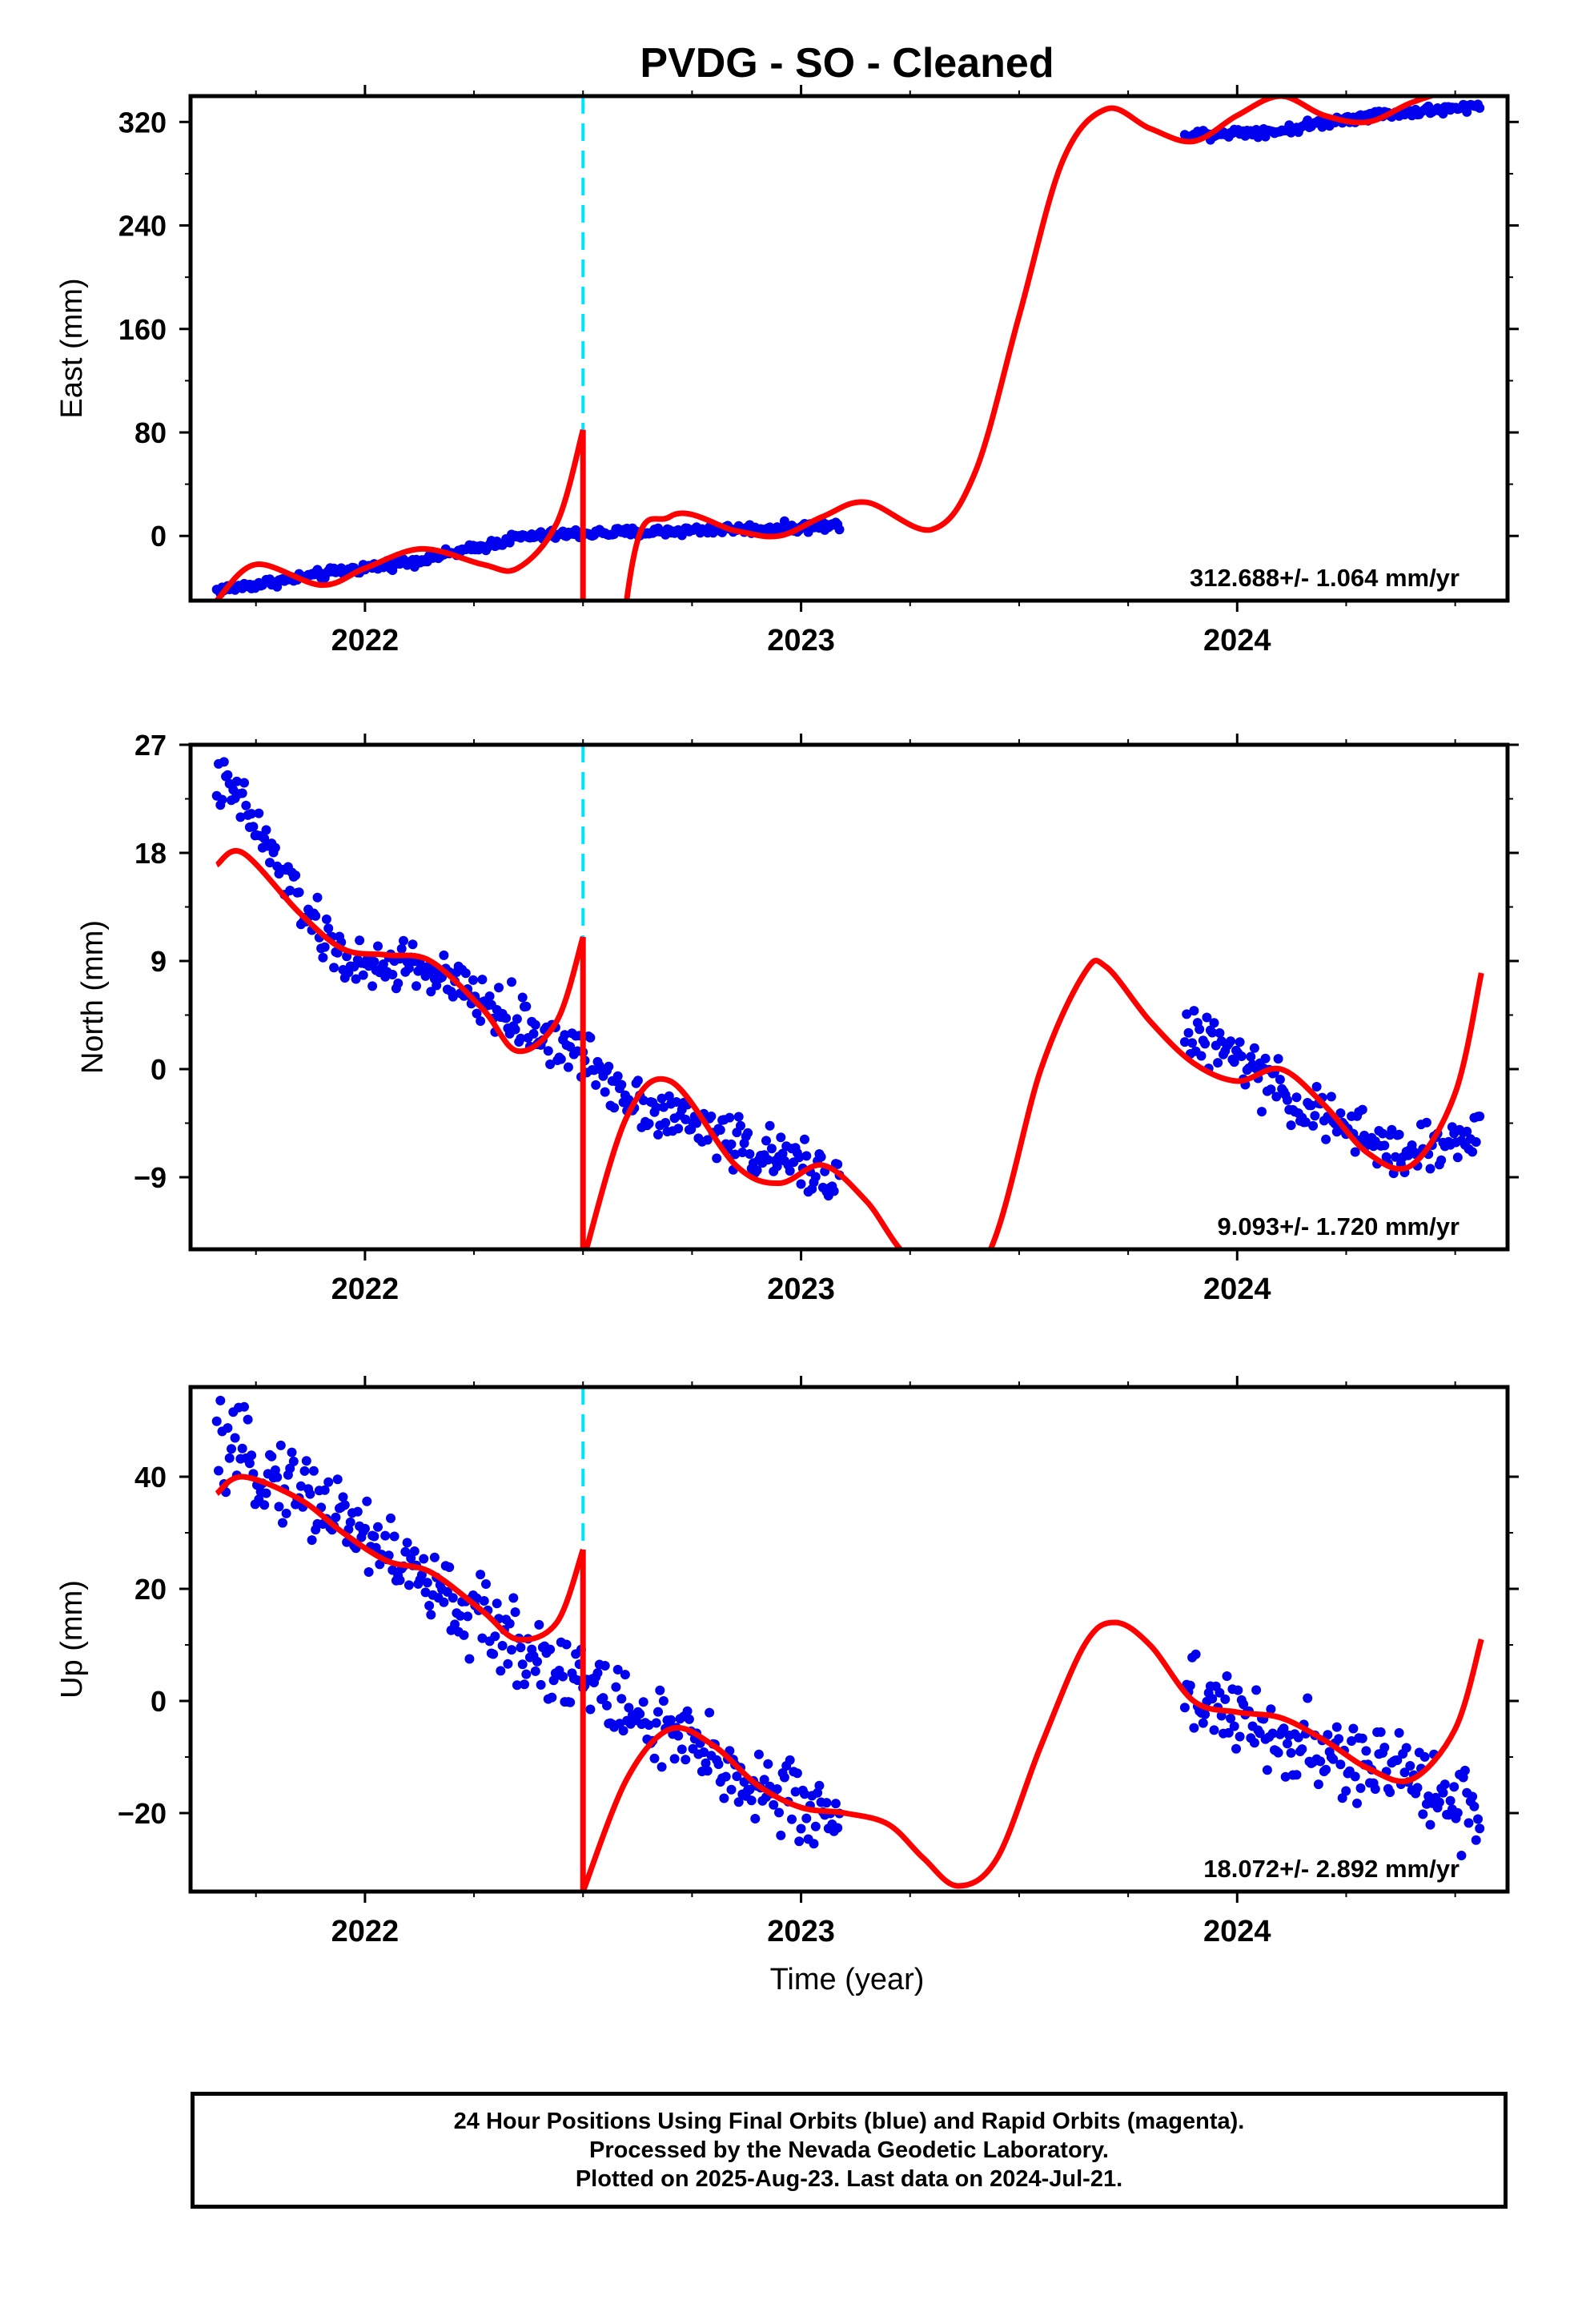  I want to click on x-tick-label: 2022, so click(365, 1931).